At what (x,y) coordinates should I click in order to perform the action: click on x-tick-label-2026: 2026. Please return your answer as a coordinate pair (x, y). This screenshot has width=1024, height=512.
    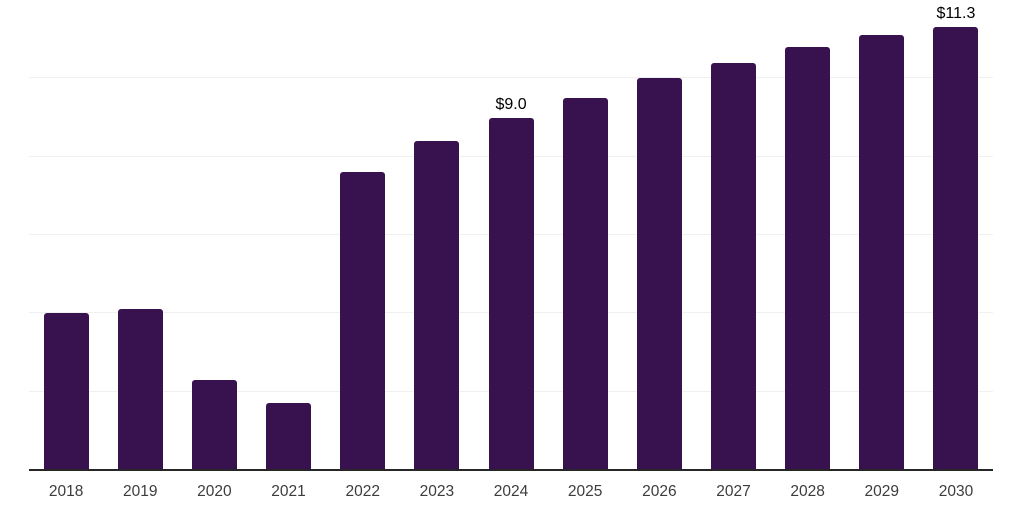
    Looking at the image, I should click on (659, 491).